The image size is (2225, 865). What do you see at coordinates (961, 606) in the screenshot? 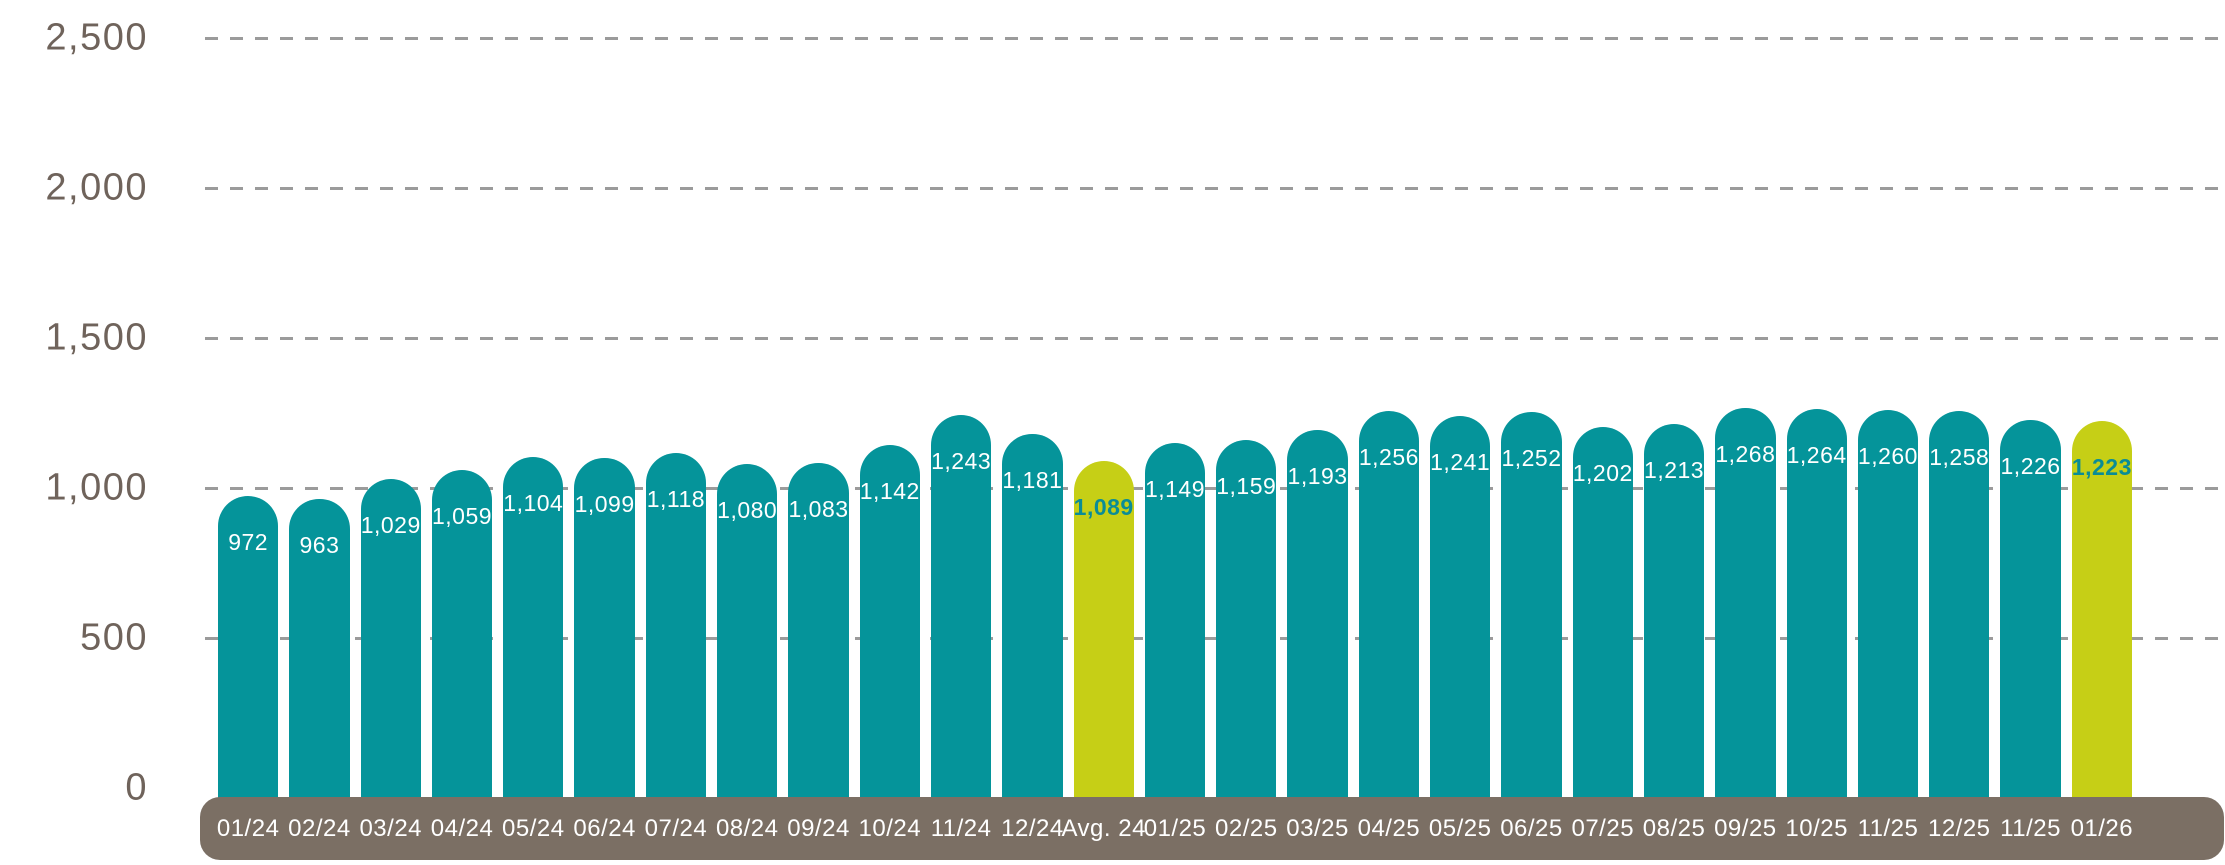
I see `bar-11-24: 1,243` at bounding box center [961, 606].